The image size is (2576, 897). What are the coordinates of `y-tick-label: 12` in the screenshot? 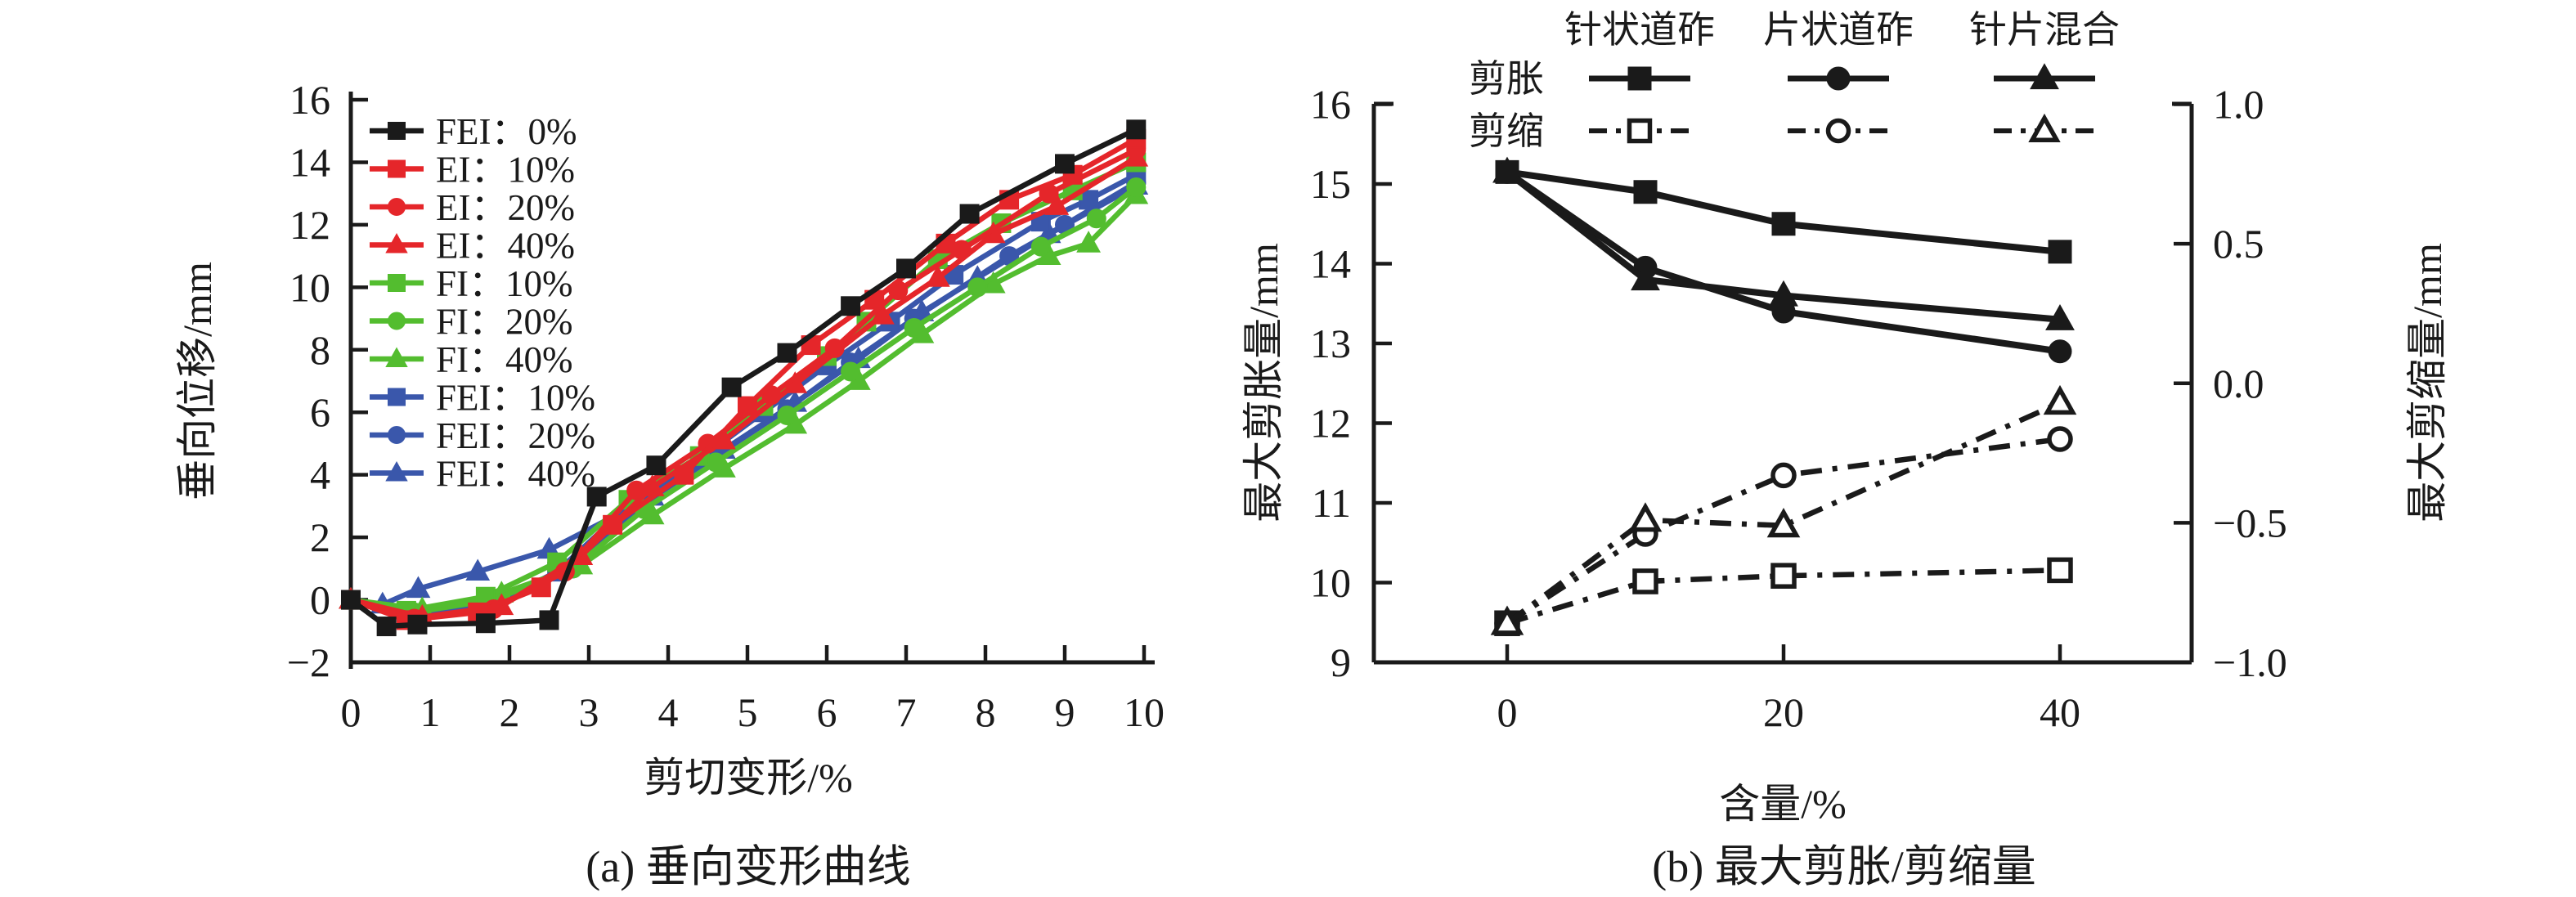 It's located at (310, 225).